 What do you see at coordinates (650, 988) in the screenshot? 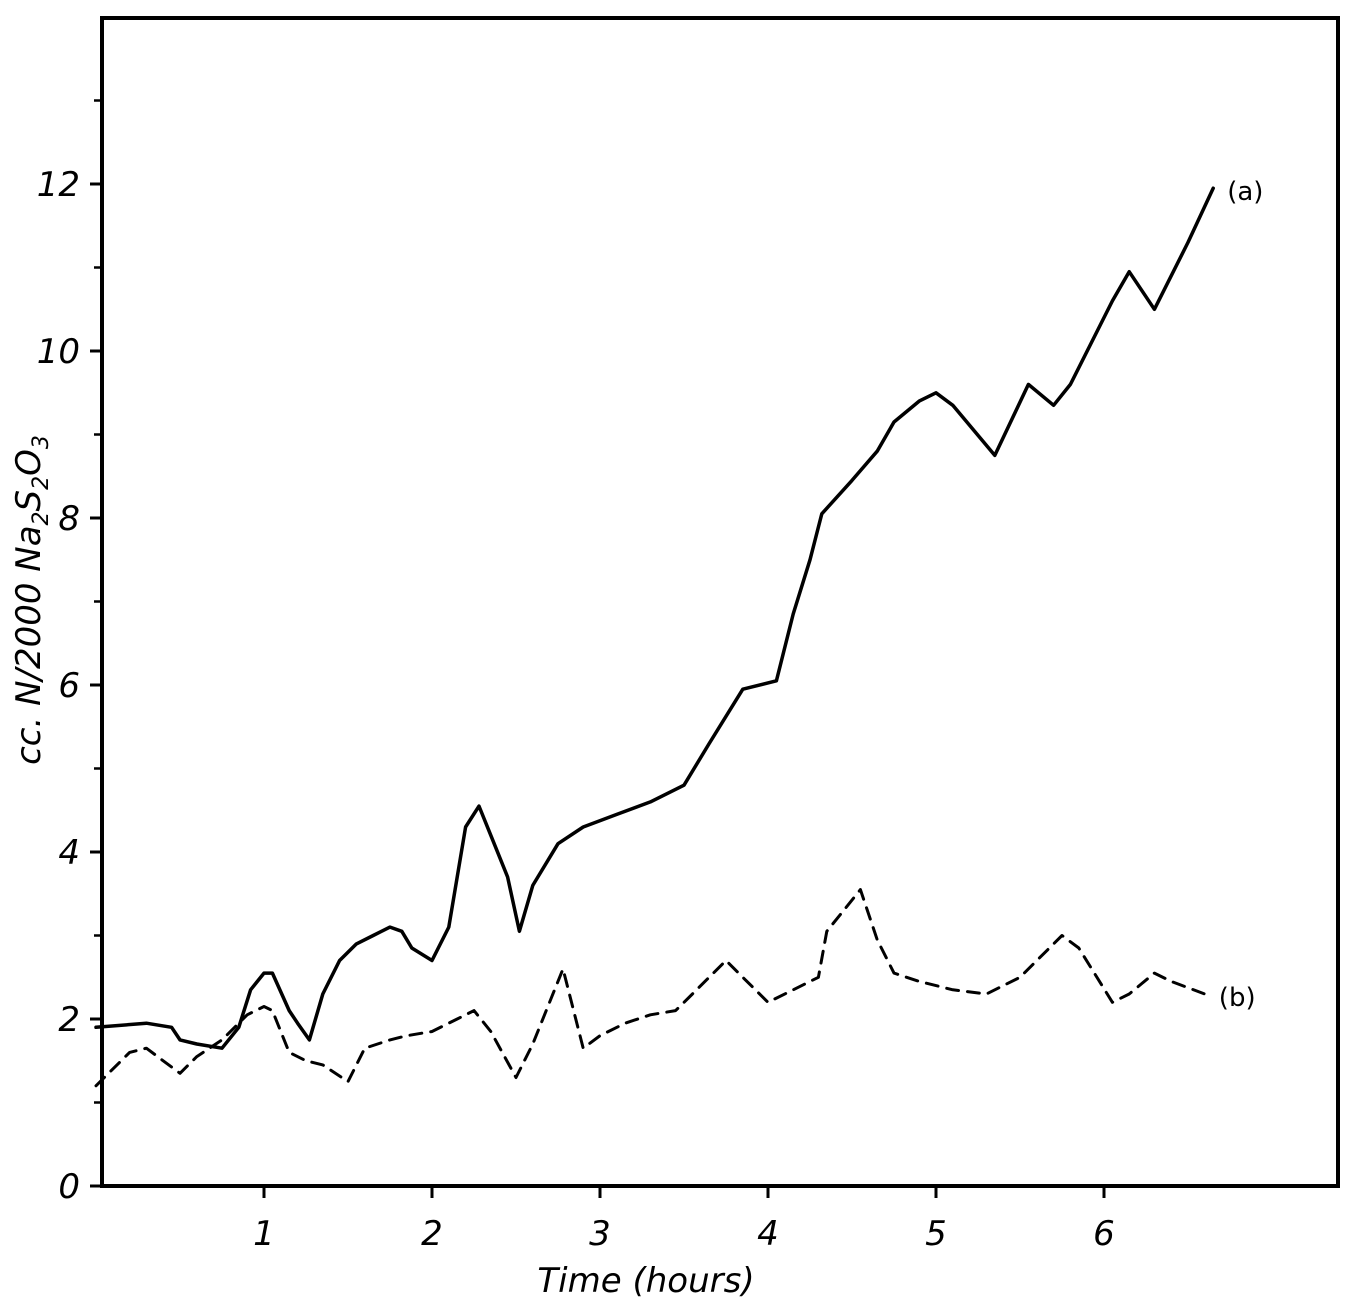
I see `series-line-b` at bounding box center [650, 988].